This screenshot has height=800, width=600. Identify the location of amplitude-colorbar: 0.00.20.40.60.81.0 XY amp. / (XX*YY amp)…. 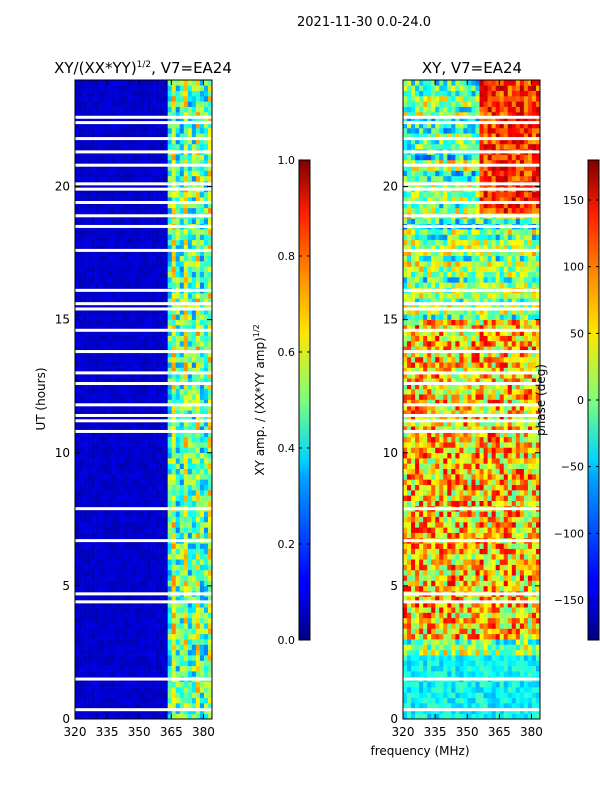
(281, 400).